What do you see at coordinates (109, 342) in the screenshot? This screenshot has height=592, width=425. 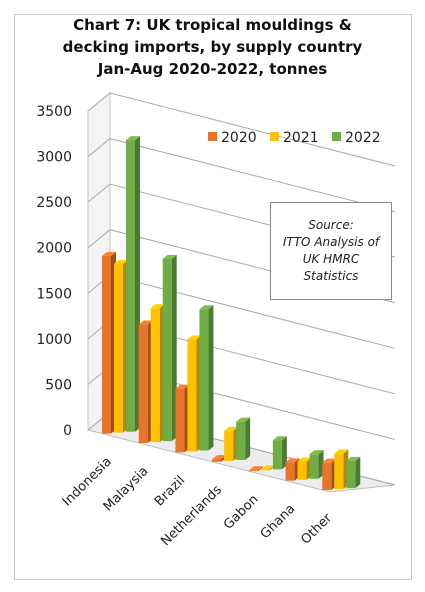 I see `bar-indonesia-2020` at bounding box center [109, 342].